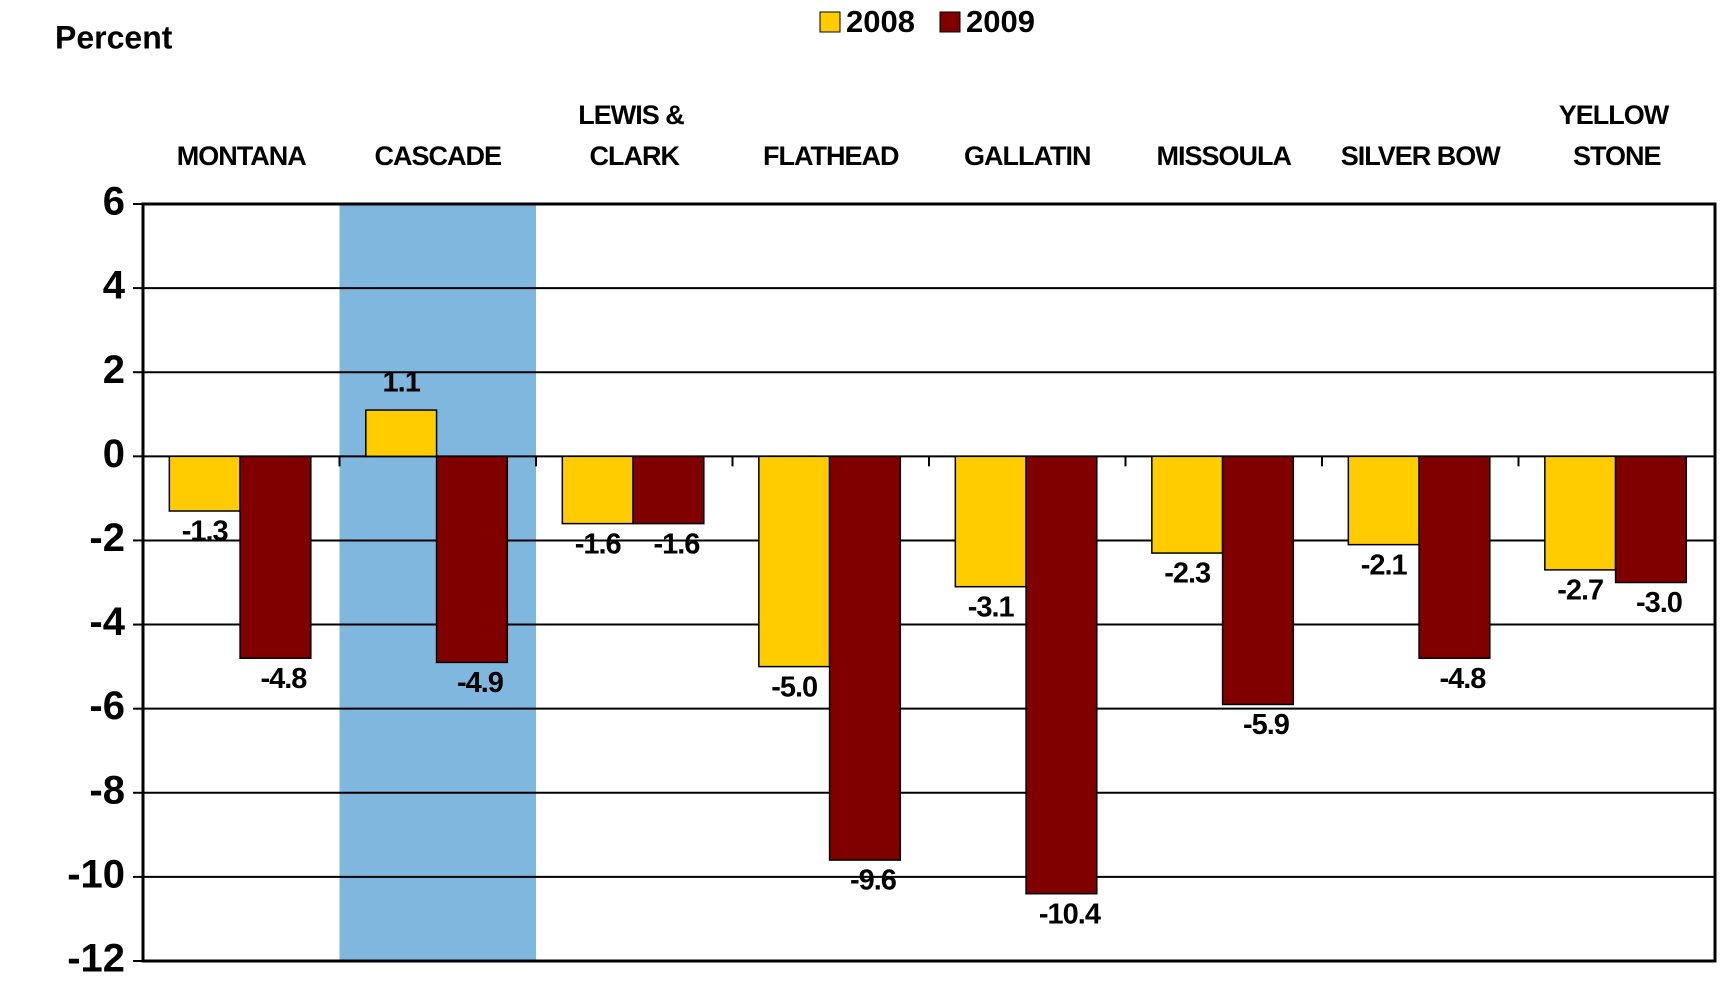 The width and height of the screenshot is (1721, 982). I want to click on y-axis-label: Percent, so click(114, 37).